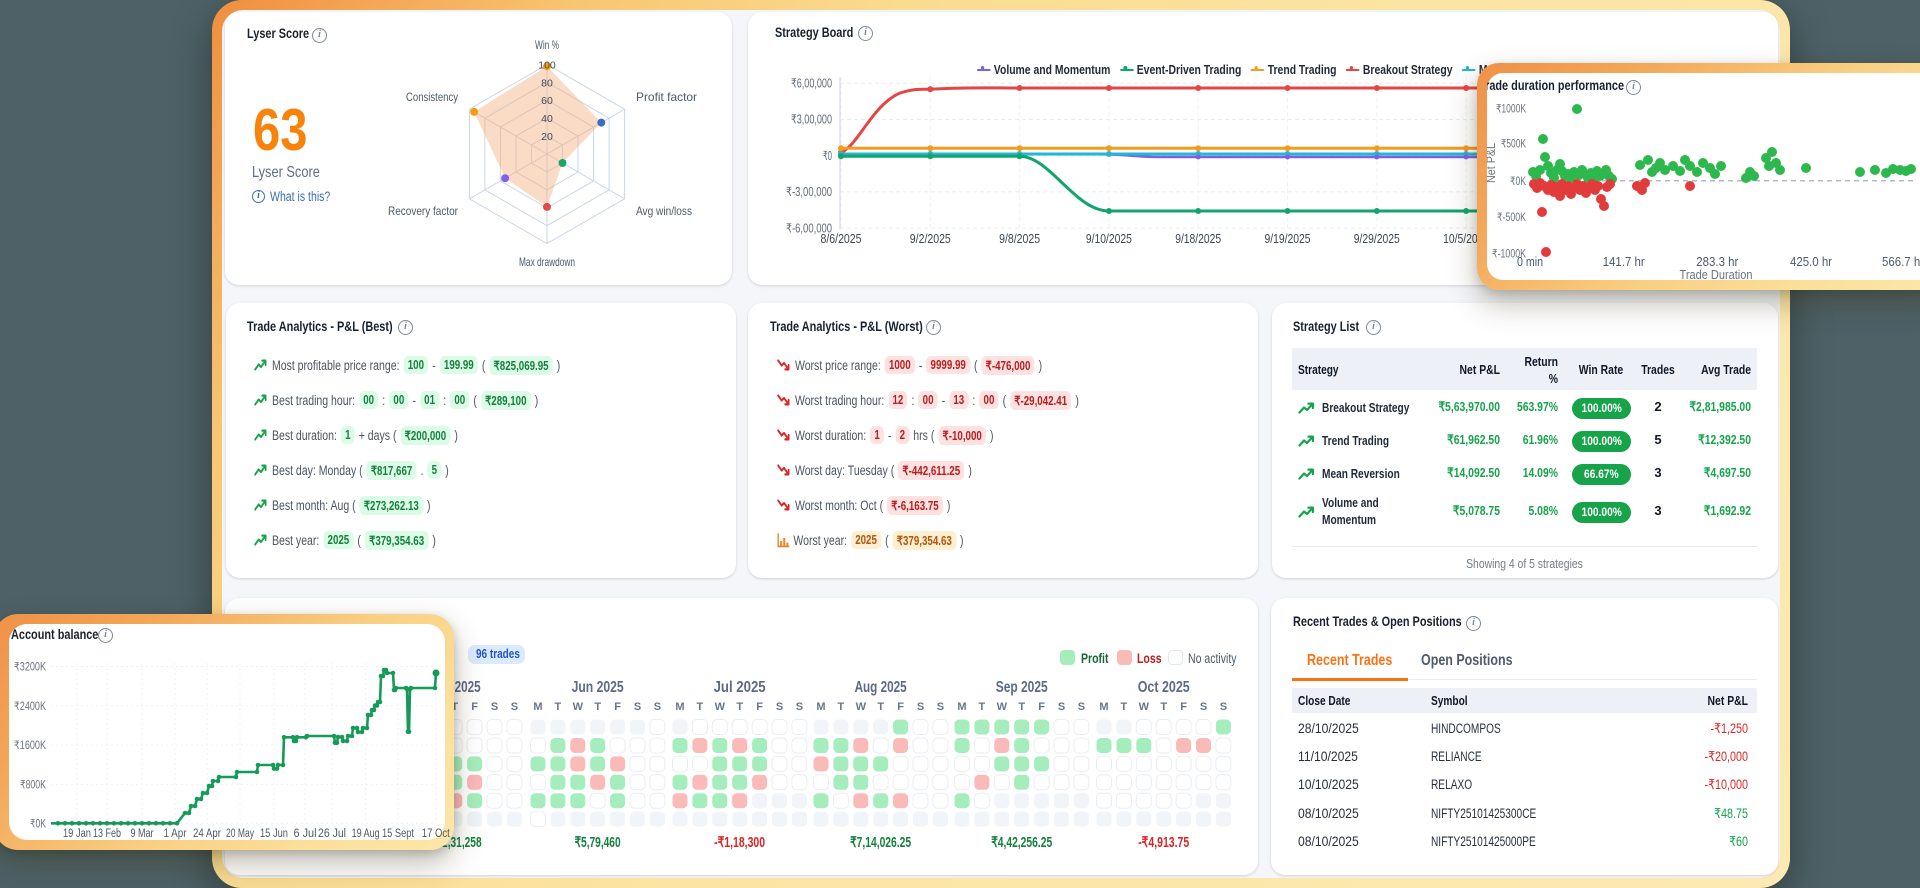 This screenshot has width=1920, height=888. Describe the element at coordinates (880, 843) in the screenshot. I see `svg-text: ₹7,14,026.25` at that location.